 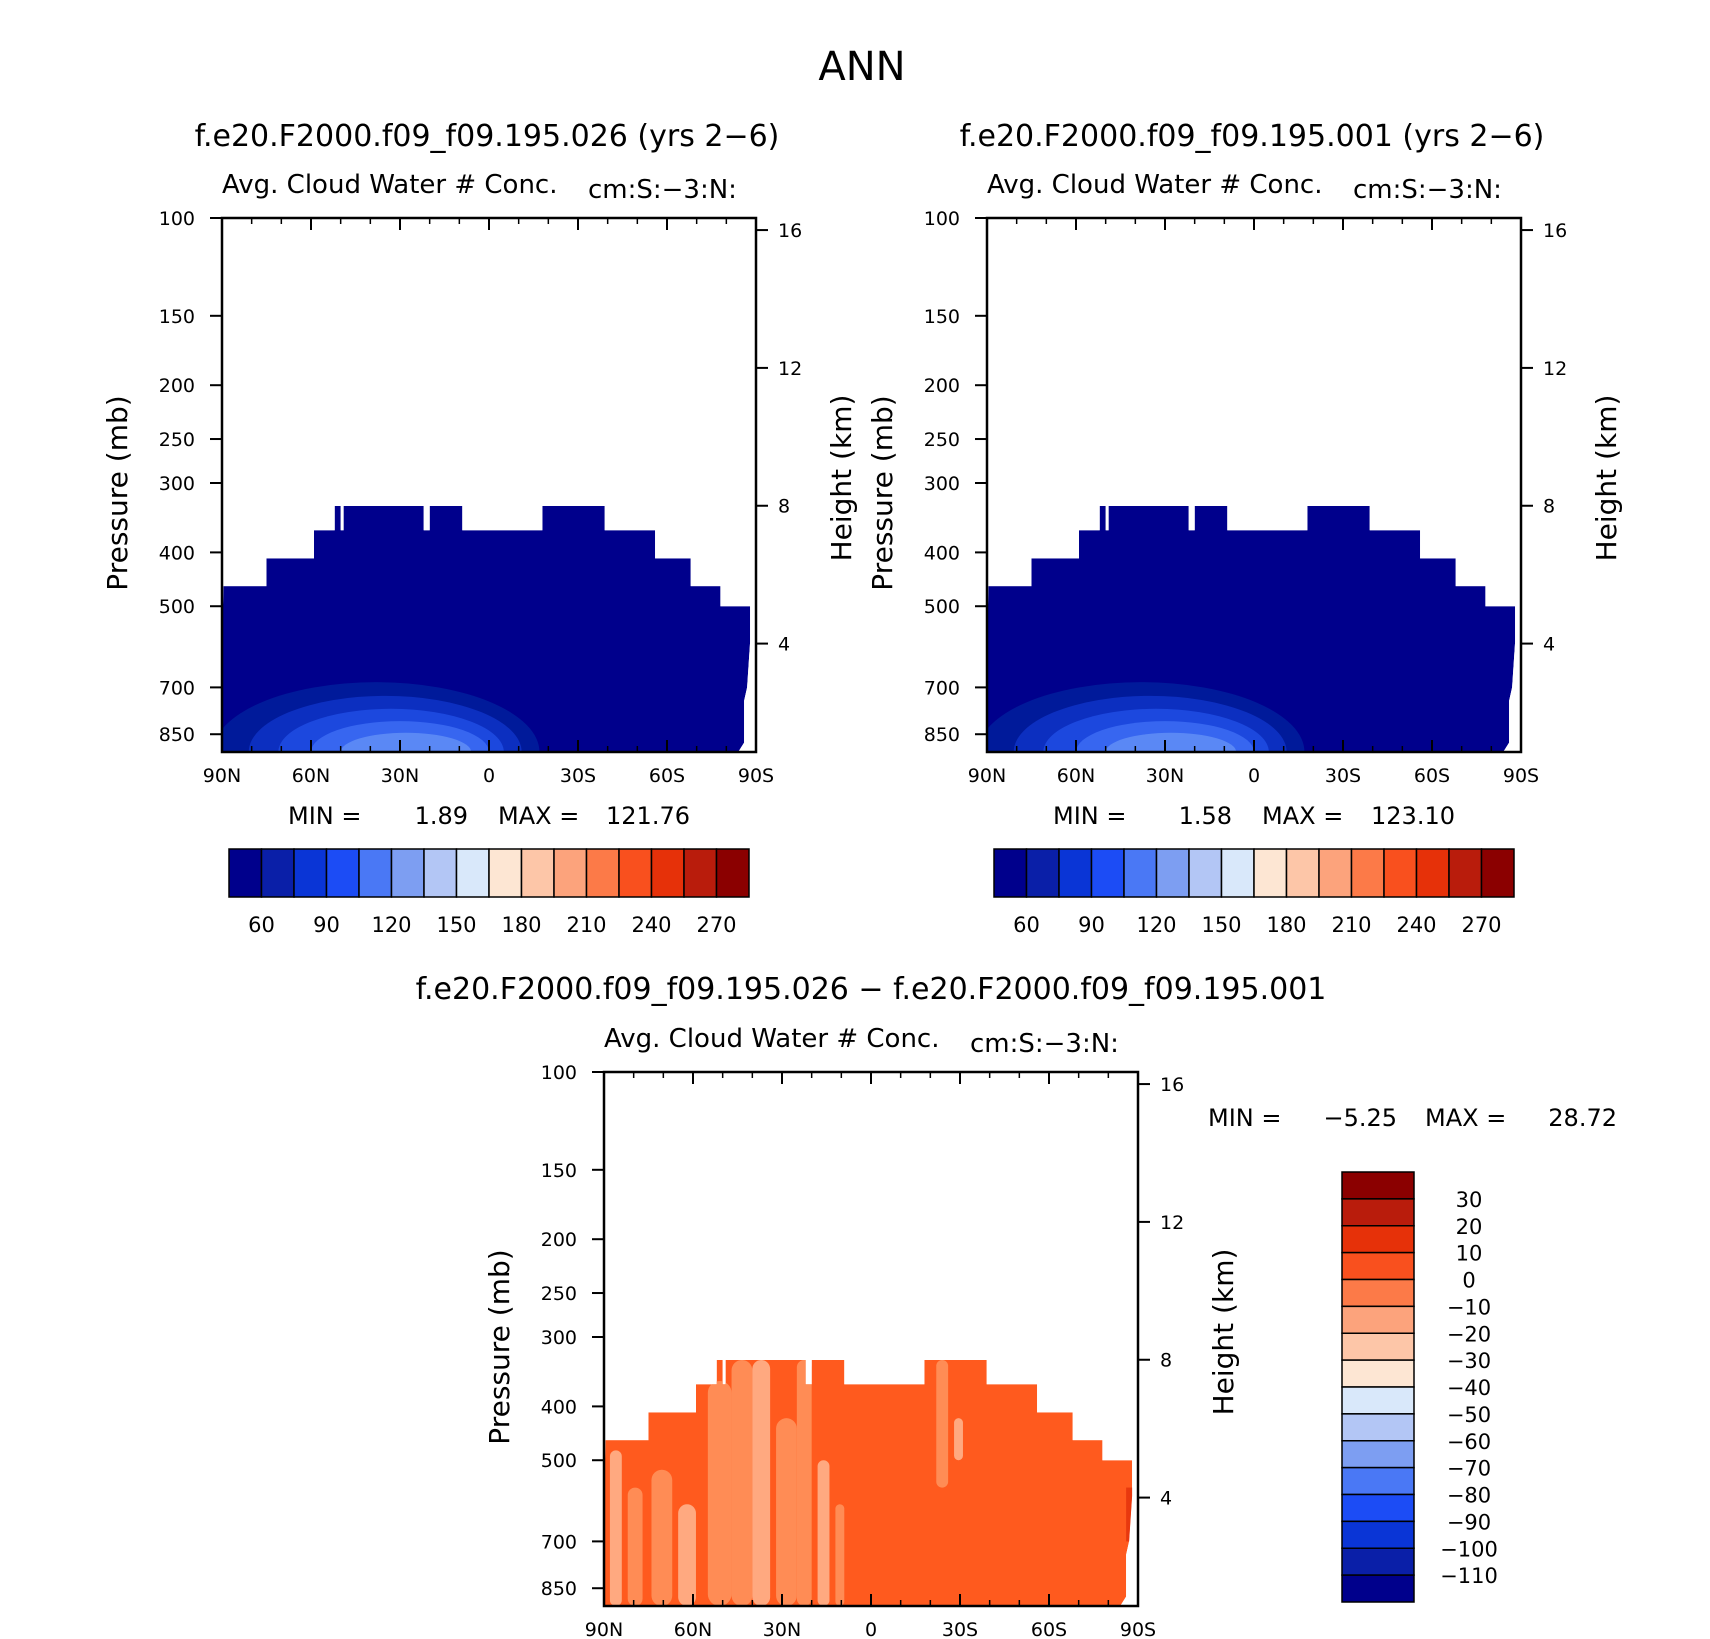 What do you see at coordinates (1026, 925) in the screenshot?
I see `colorbar-tick-label: 60` at bounding box center [1026, 925].